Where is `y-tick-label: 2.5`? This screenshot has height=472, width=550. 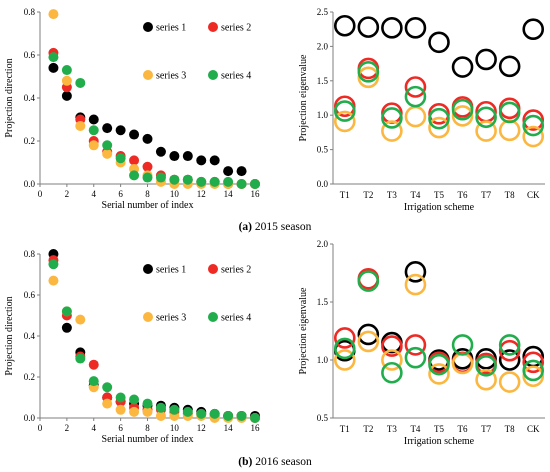 y-tick-label: 2.5 is located at coordinates (323, 12).